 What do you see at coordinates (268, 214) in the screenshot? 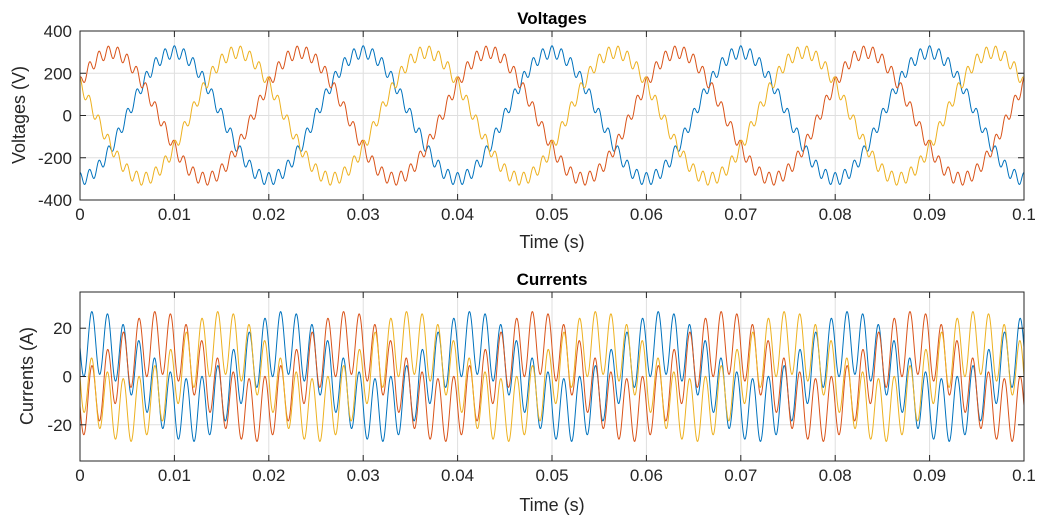
I see `voltages-x-tick-label: 0.02` at bounding box center [268, 214].